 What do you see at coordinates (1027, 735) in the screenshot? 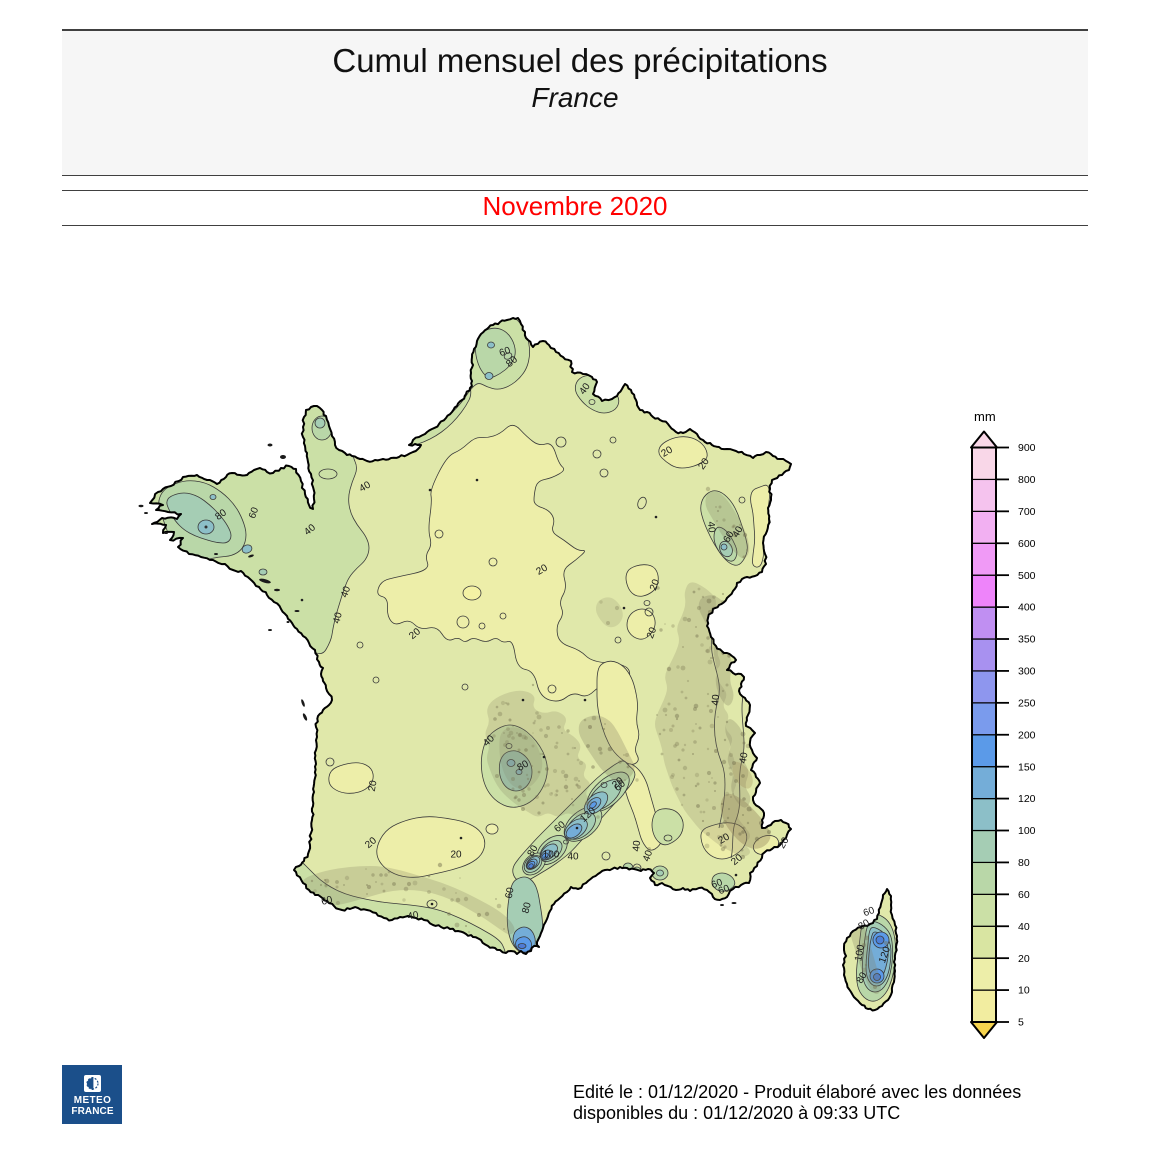
I see `svg-text: 200` at bounding box center [1027, 735].